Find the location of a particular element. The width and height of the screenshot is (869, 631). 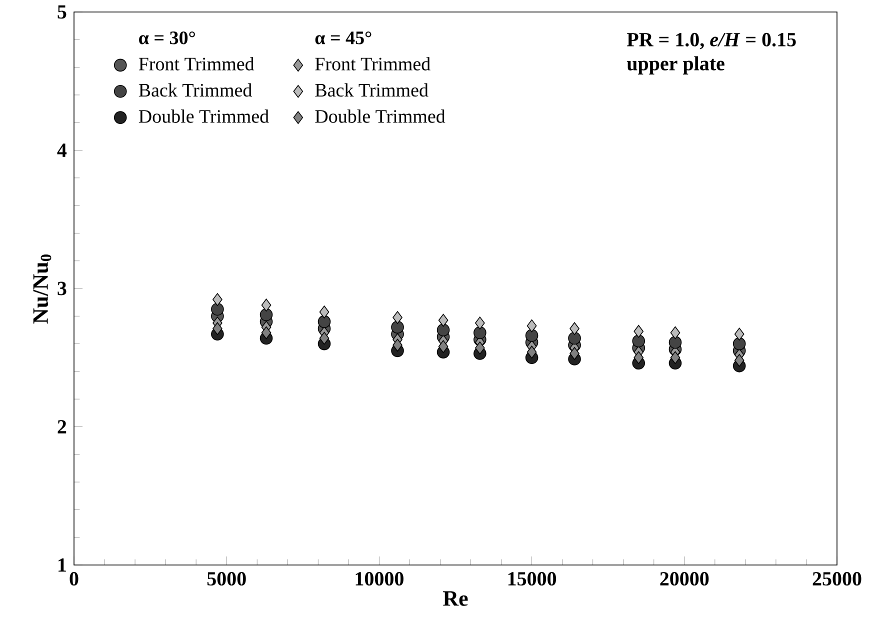

x-tick-label: 0 is located at coordinates (74, 579).